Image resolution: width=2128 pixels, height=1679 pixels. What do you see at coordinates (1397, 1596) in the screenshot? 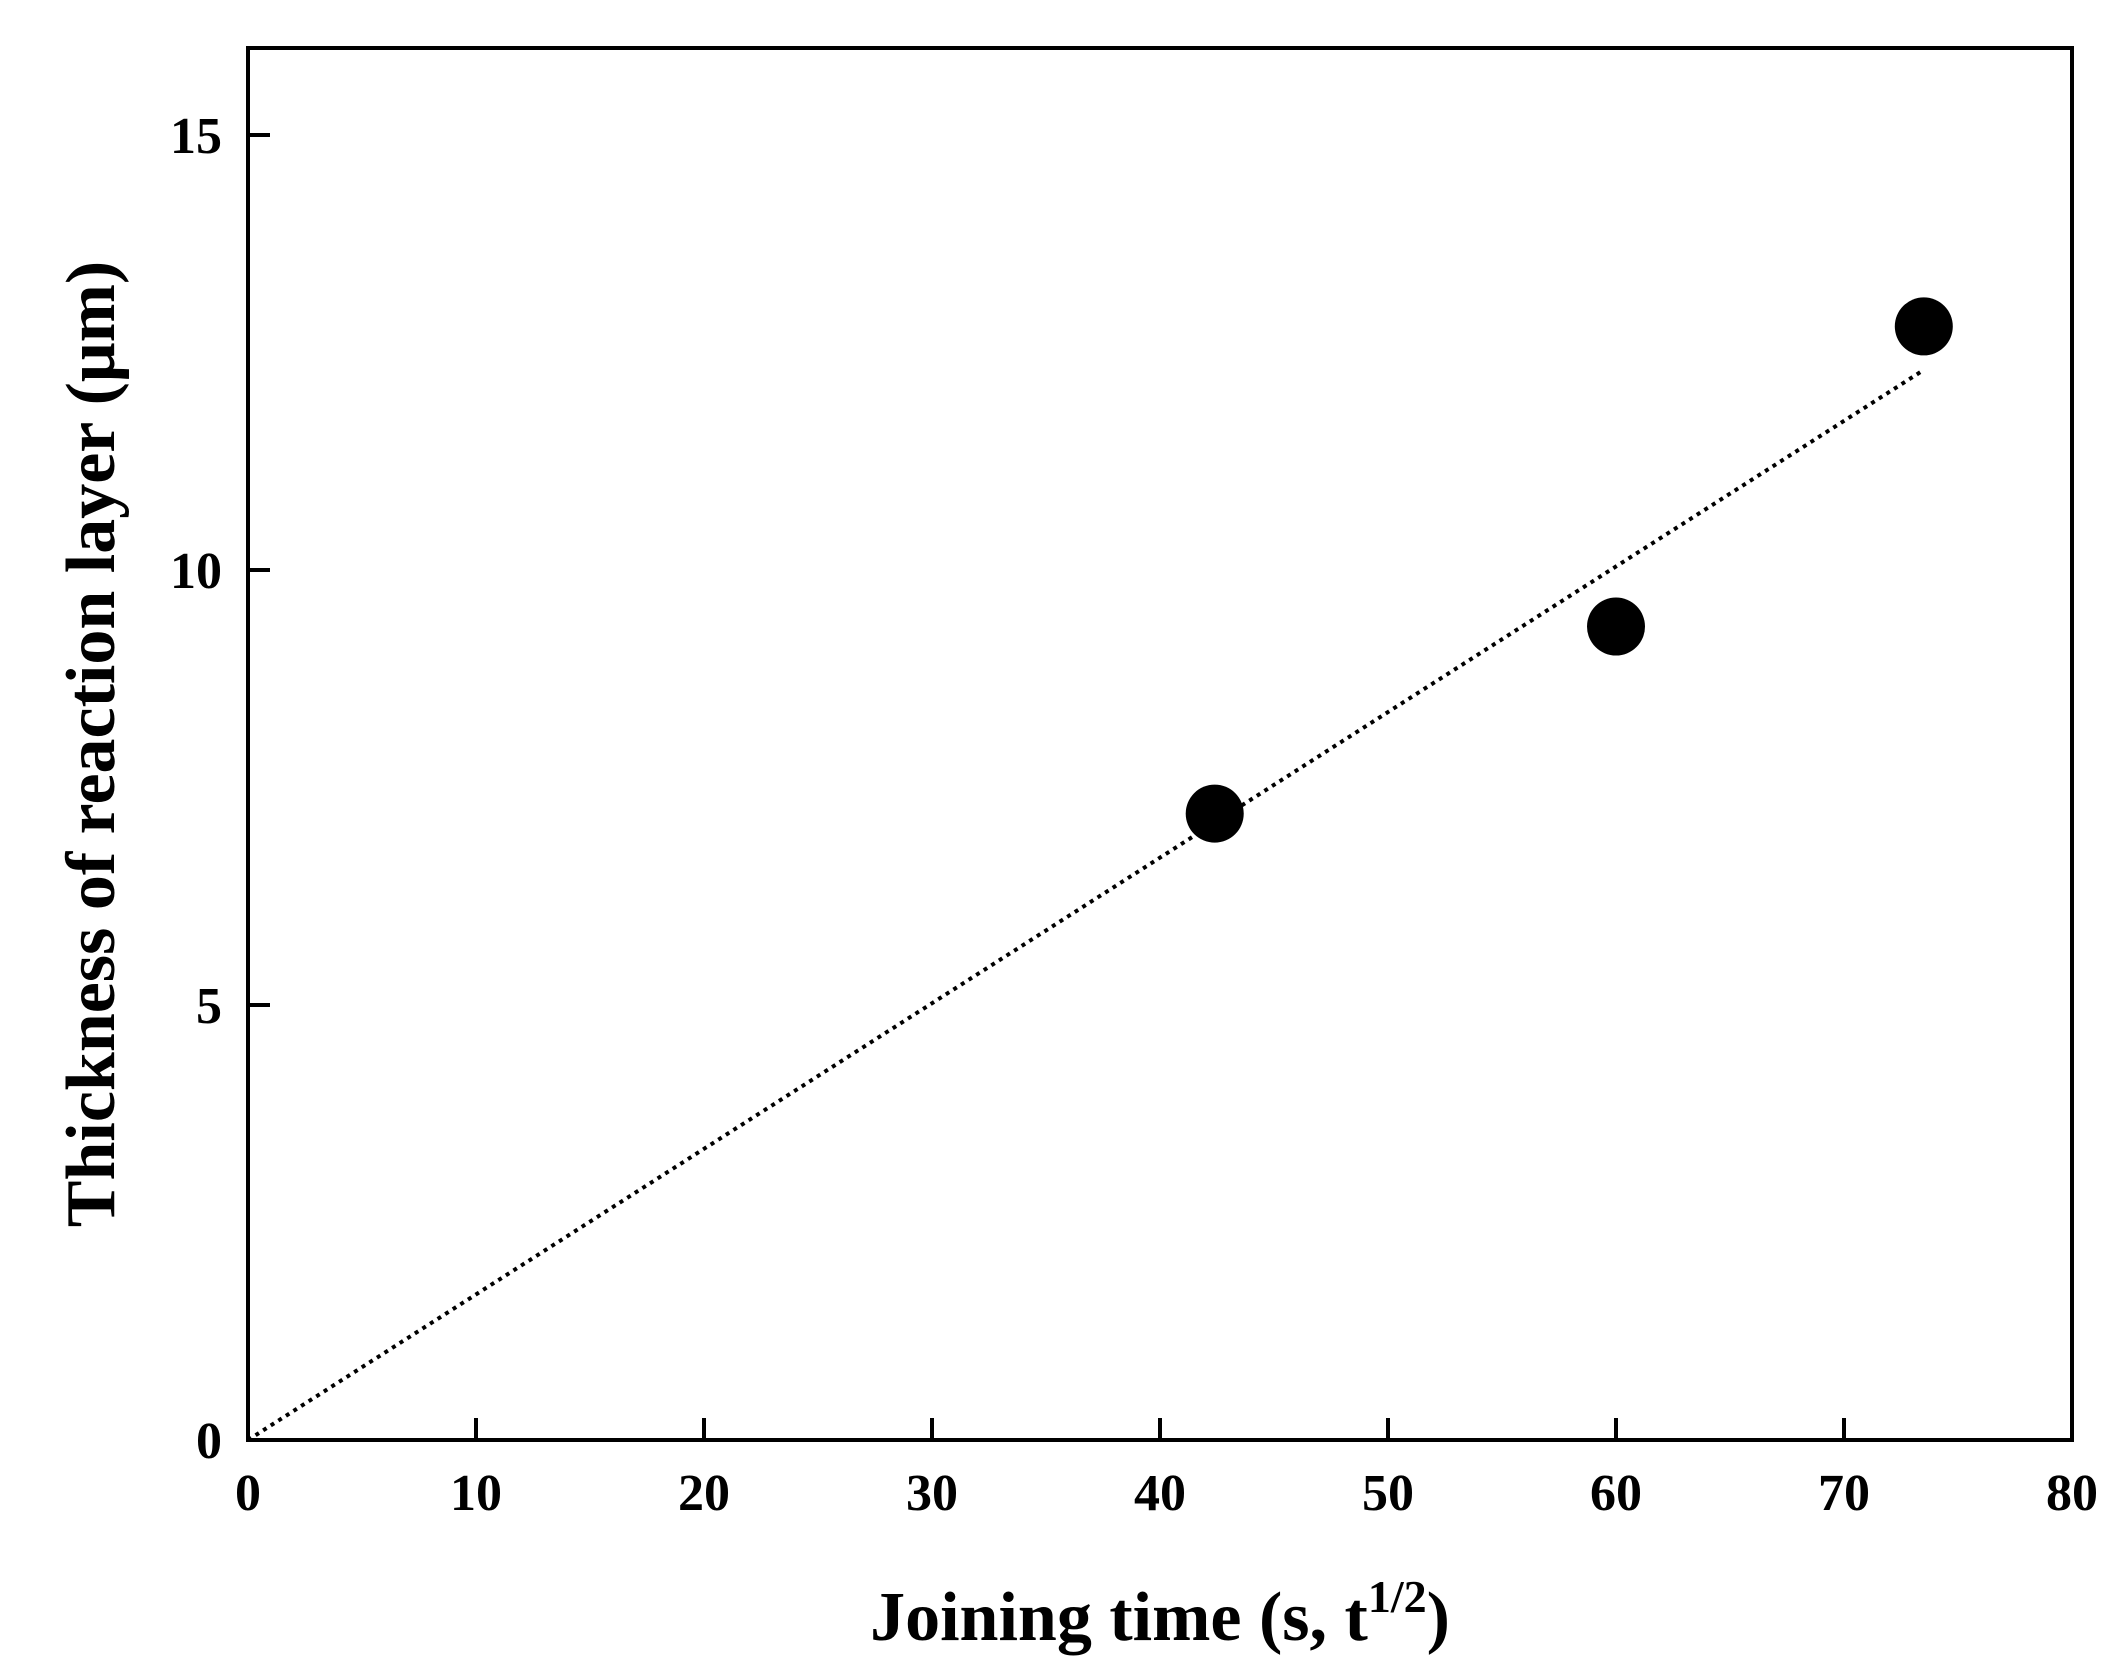
I see `x-axis-title-superscript: 1/2` at bounding box center [1397, 1596].